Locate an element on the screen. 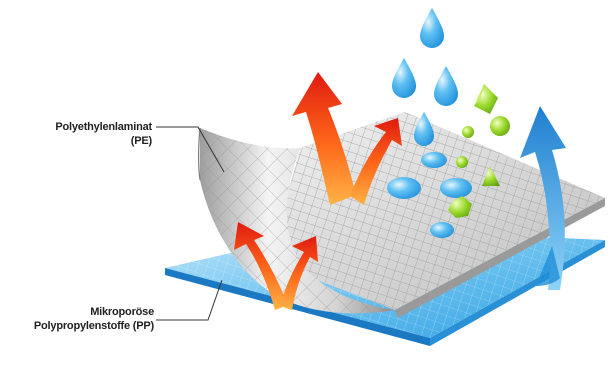  heat-vapor-arrow-icon is located at coordinates (347, 138).